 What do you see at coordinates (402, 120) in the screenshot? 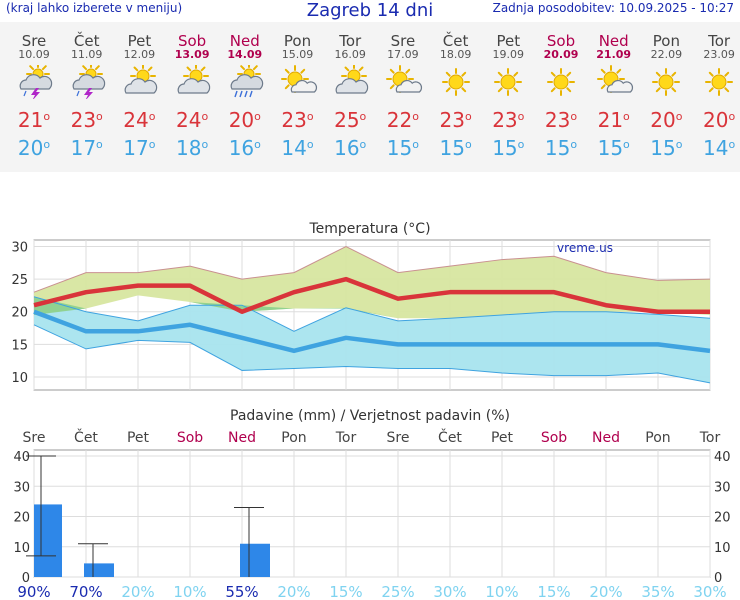
I see `max-temp: 22o` at bounding box center [402, 120].